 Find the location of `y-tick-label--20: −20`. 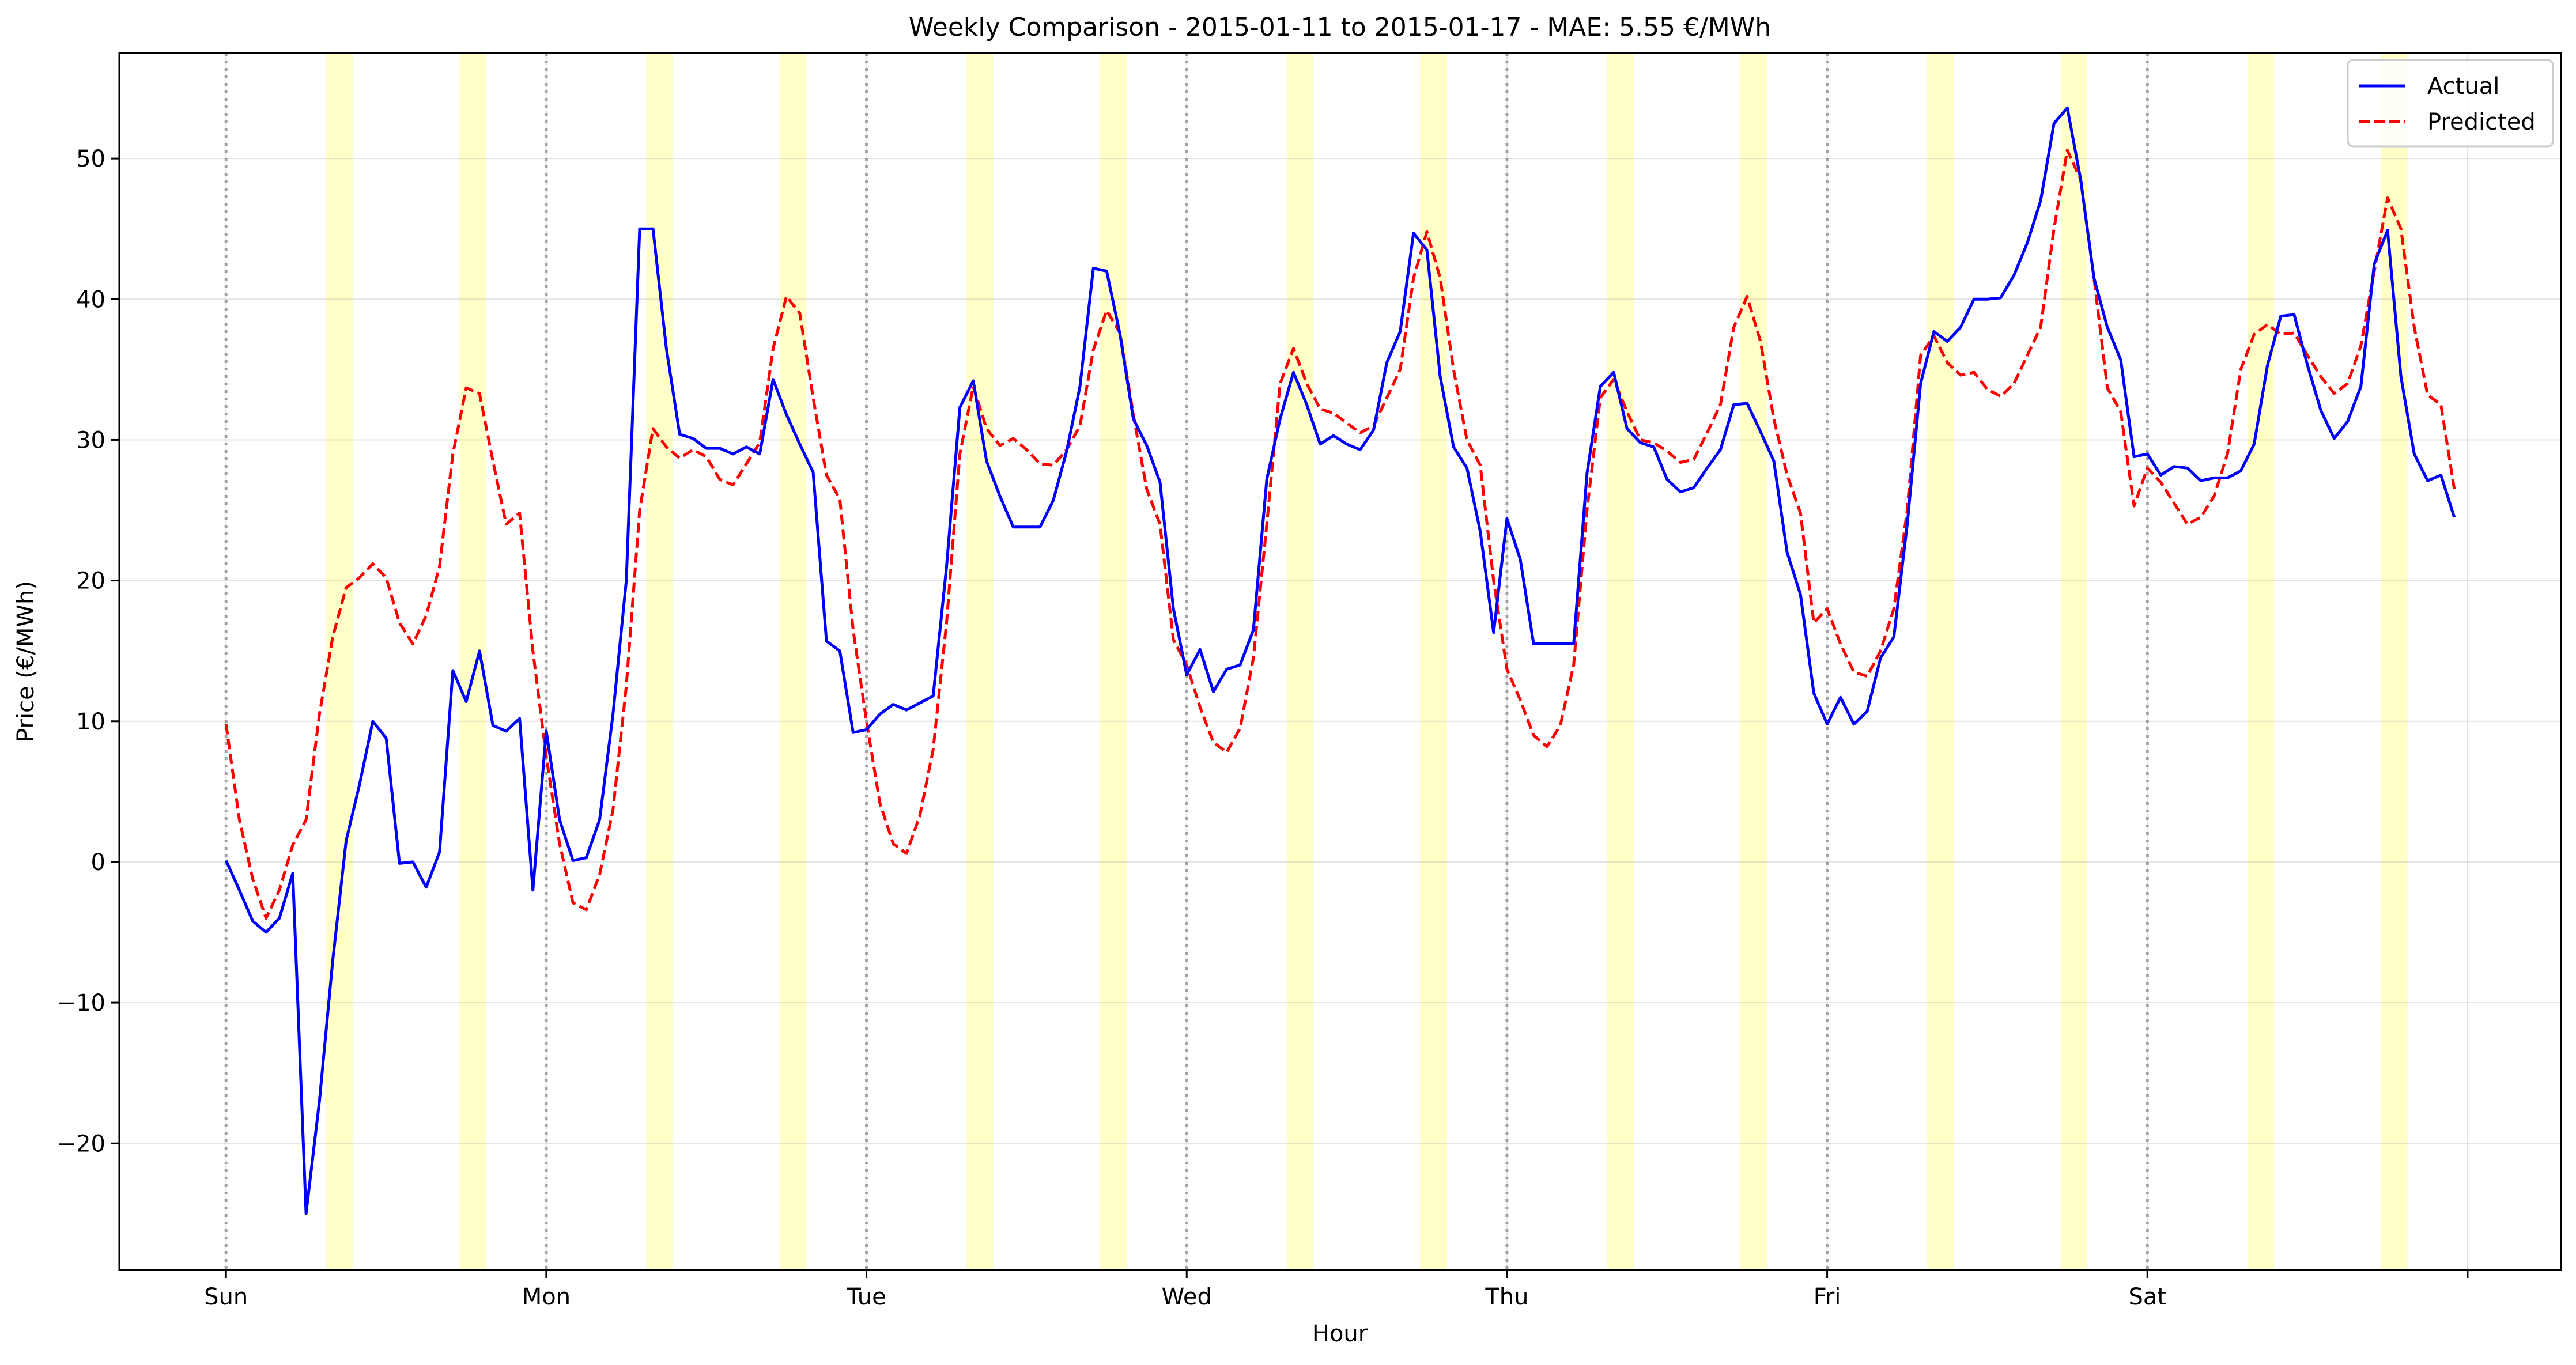

y-tick-label--20: −20 is located at coordinates (81, 1143).